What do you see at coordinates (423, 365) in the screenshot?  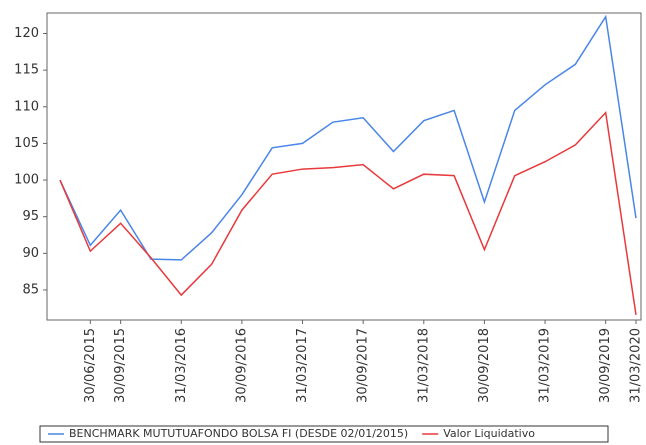 I see `x-tick-label: 31/03/2018` at bounding box center [423, 365].